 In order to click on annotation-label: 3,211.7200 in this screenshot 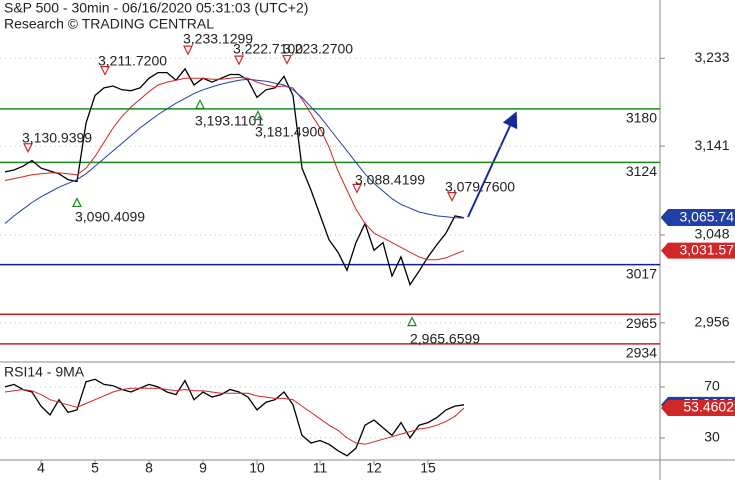, I will do `click(132, 61)`.